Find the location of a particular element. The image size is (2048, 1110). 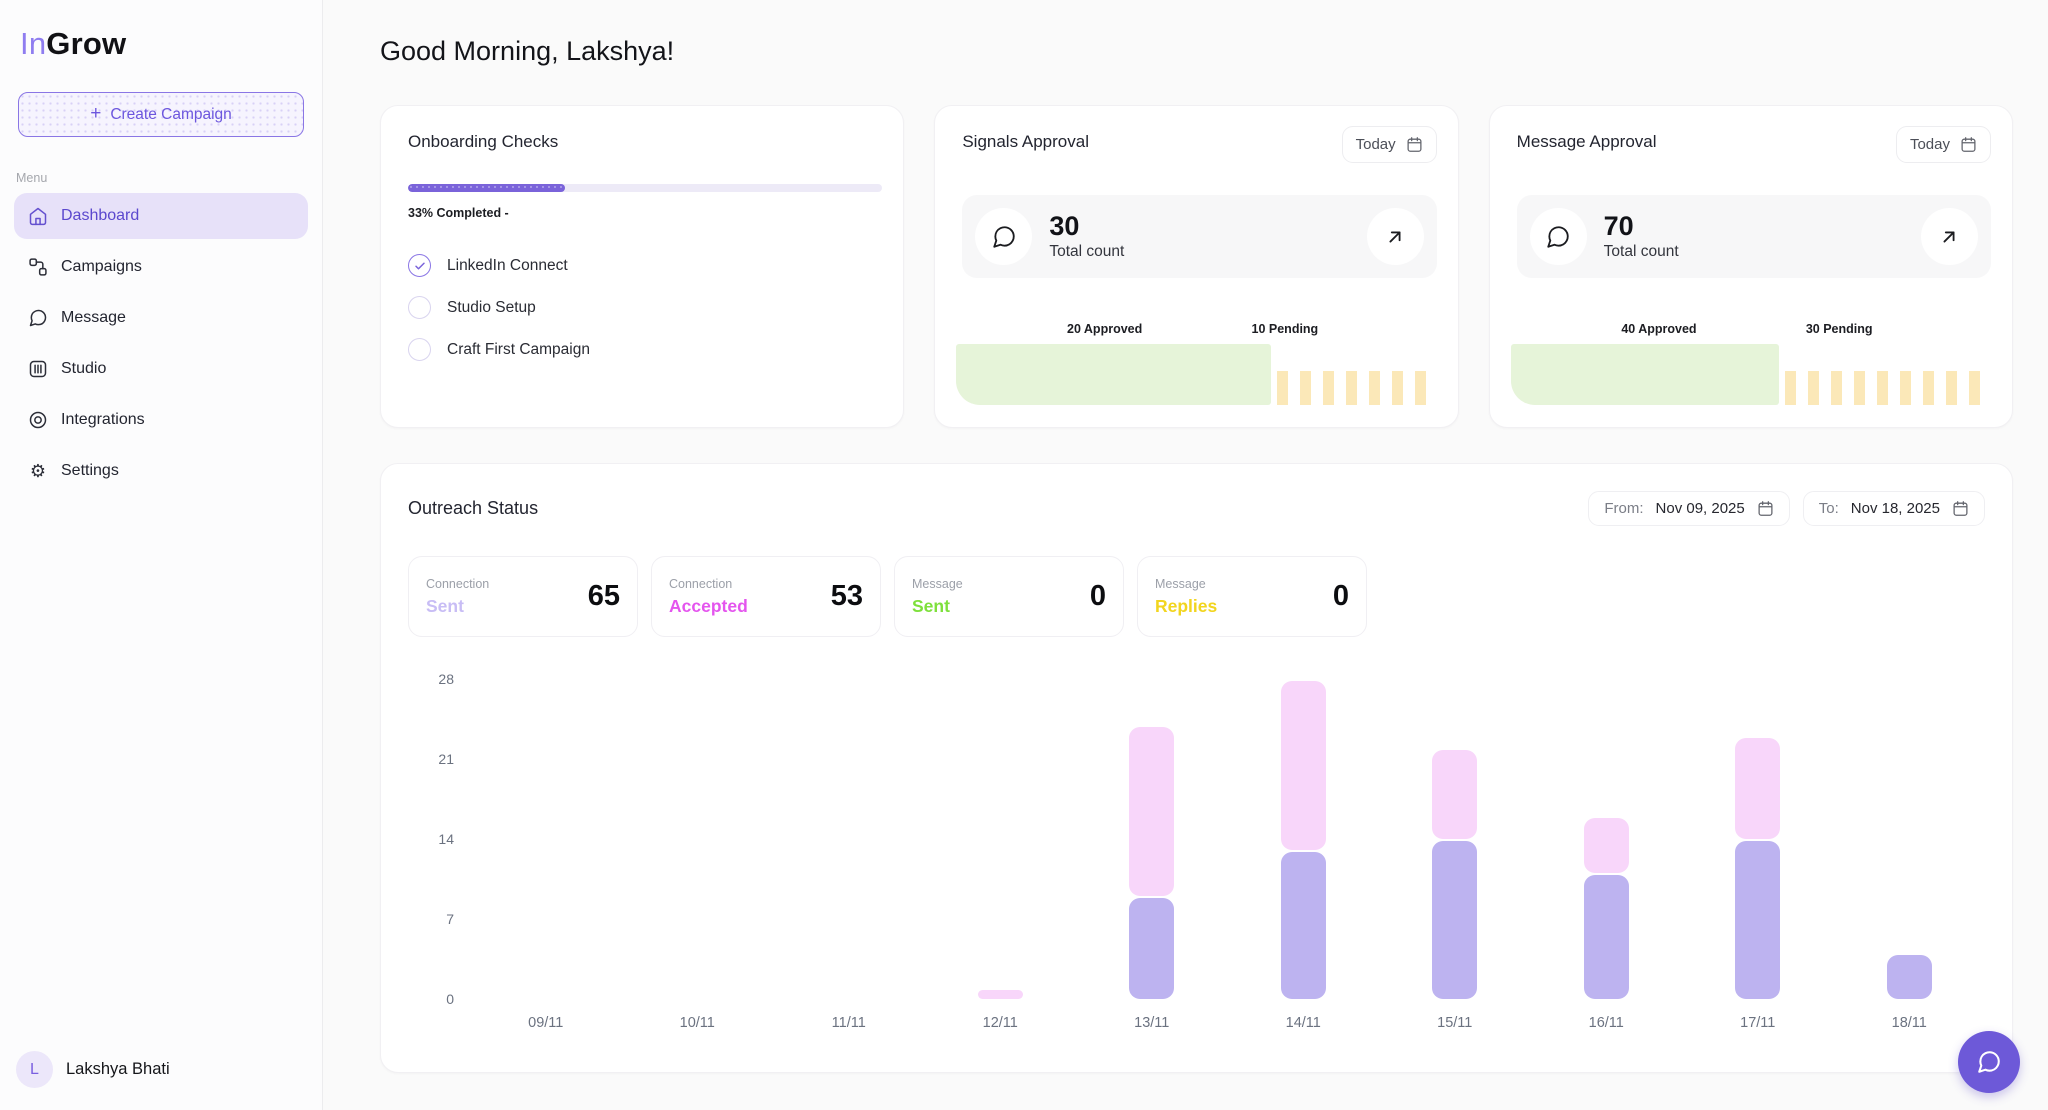

checklist-item-craft-first-campaign: Craft First Campaign is located at coordinates (645, 349).